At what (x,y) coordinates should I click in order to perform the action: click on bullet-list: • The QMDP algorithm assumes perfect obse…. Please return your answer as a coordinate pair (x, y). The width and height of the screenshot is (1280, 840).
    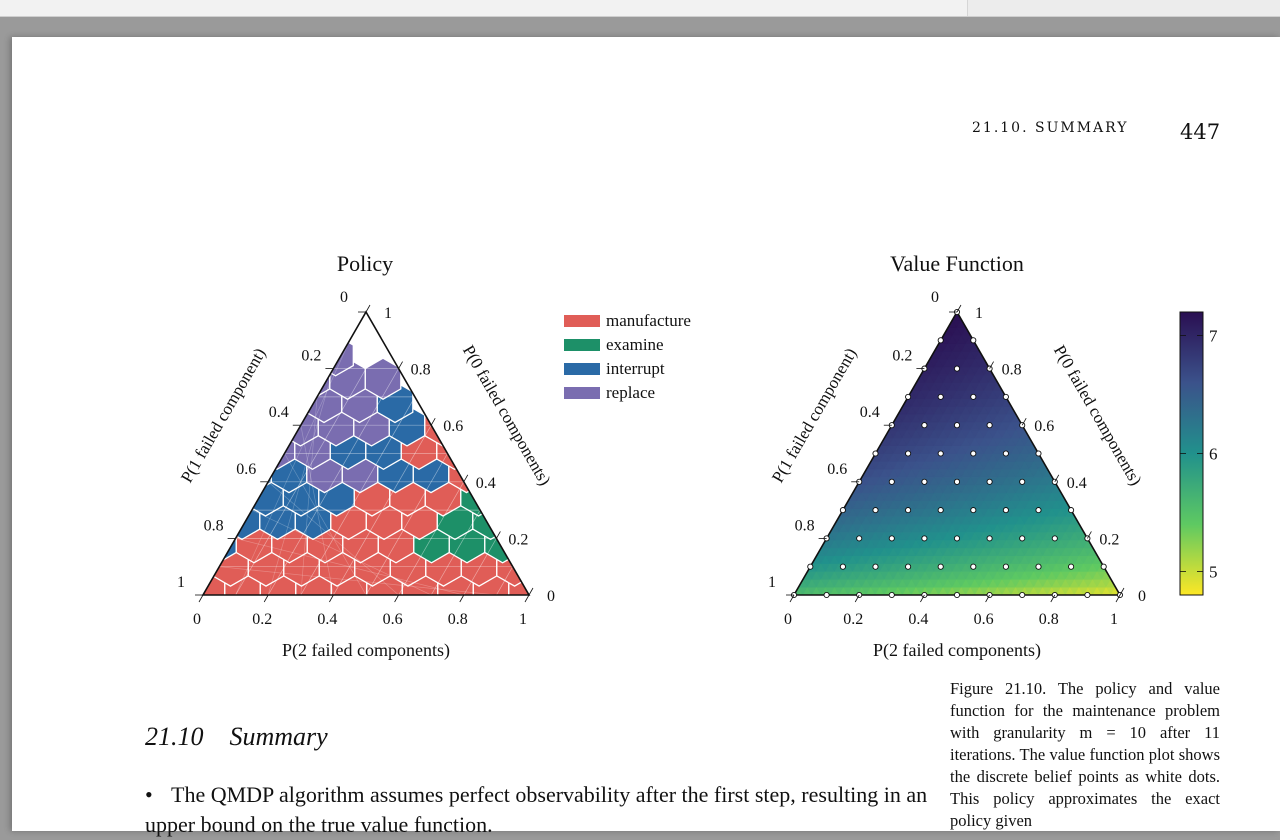
    Looking at the image, I should click on (540, 810).